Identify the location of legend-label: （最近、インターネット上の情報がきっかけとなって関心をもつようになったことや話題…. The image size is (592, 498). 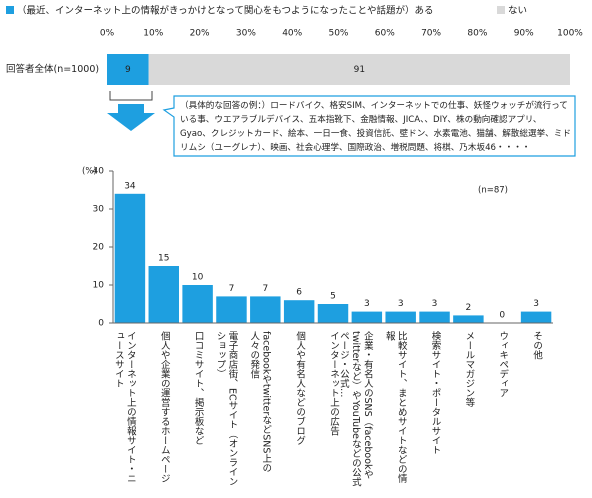
(225, 11).